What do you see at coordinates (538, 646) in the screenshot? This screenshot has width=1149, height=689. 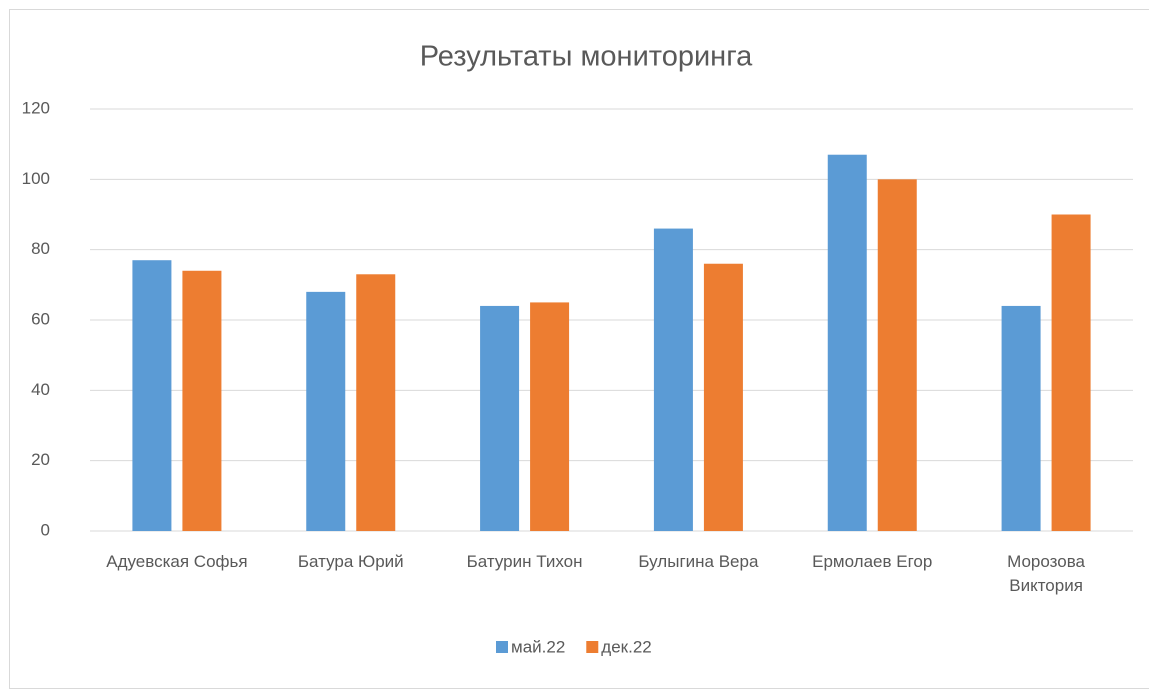 I see `legend-label: май.22` at bounding box center [538, 646].